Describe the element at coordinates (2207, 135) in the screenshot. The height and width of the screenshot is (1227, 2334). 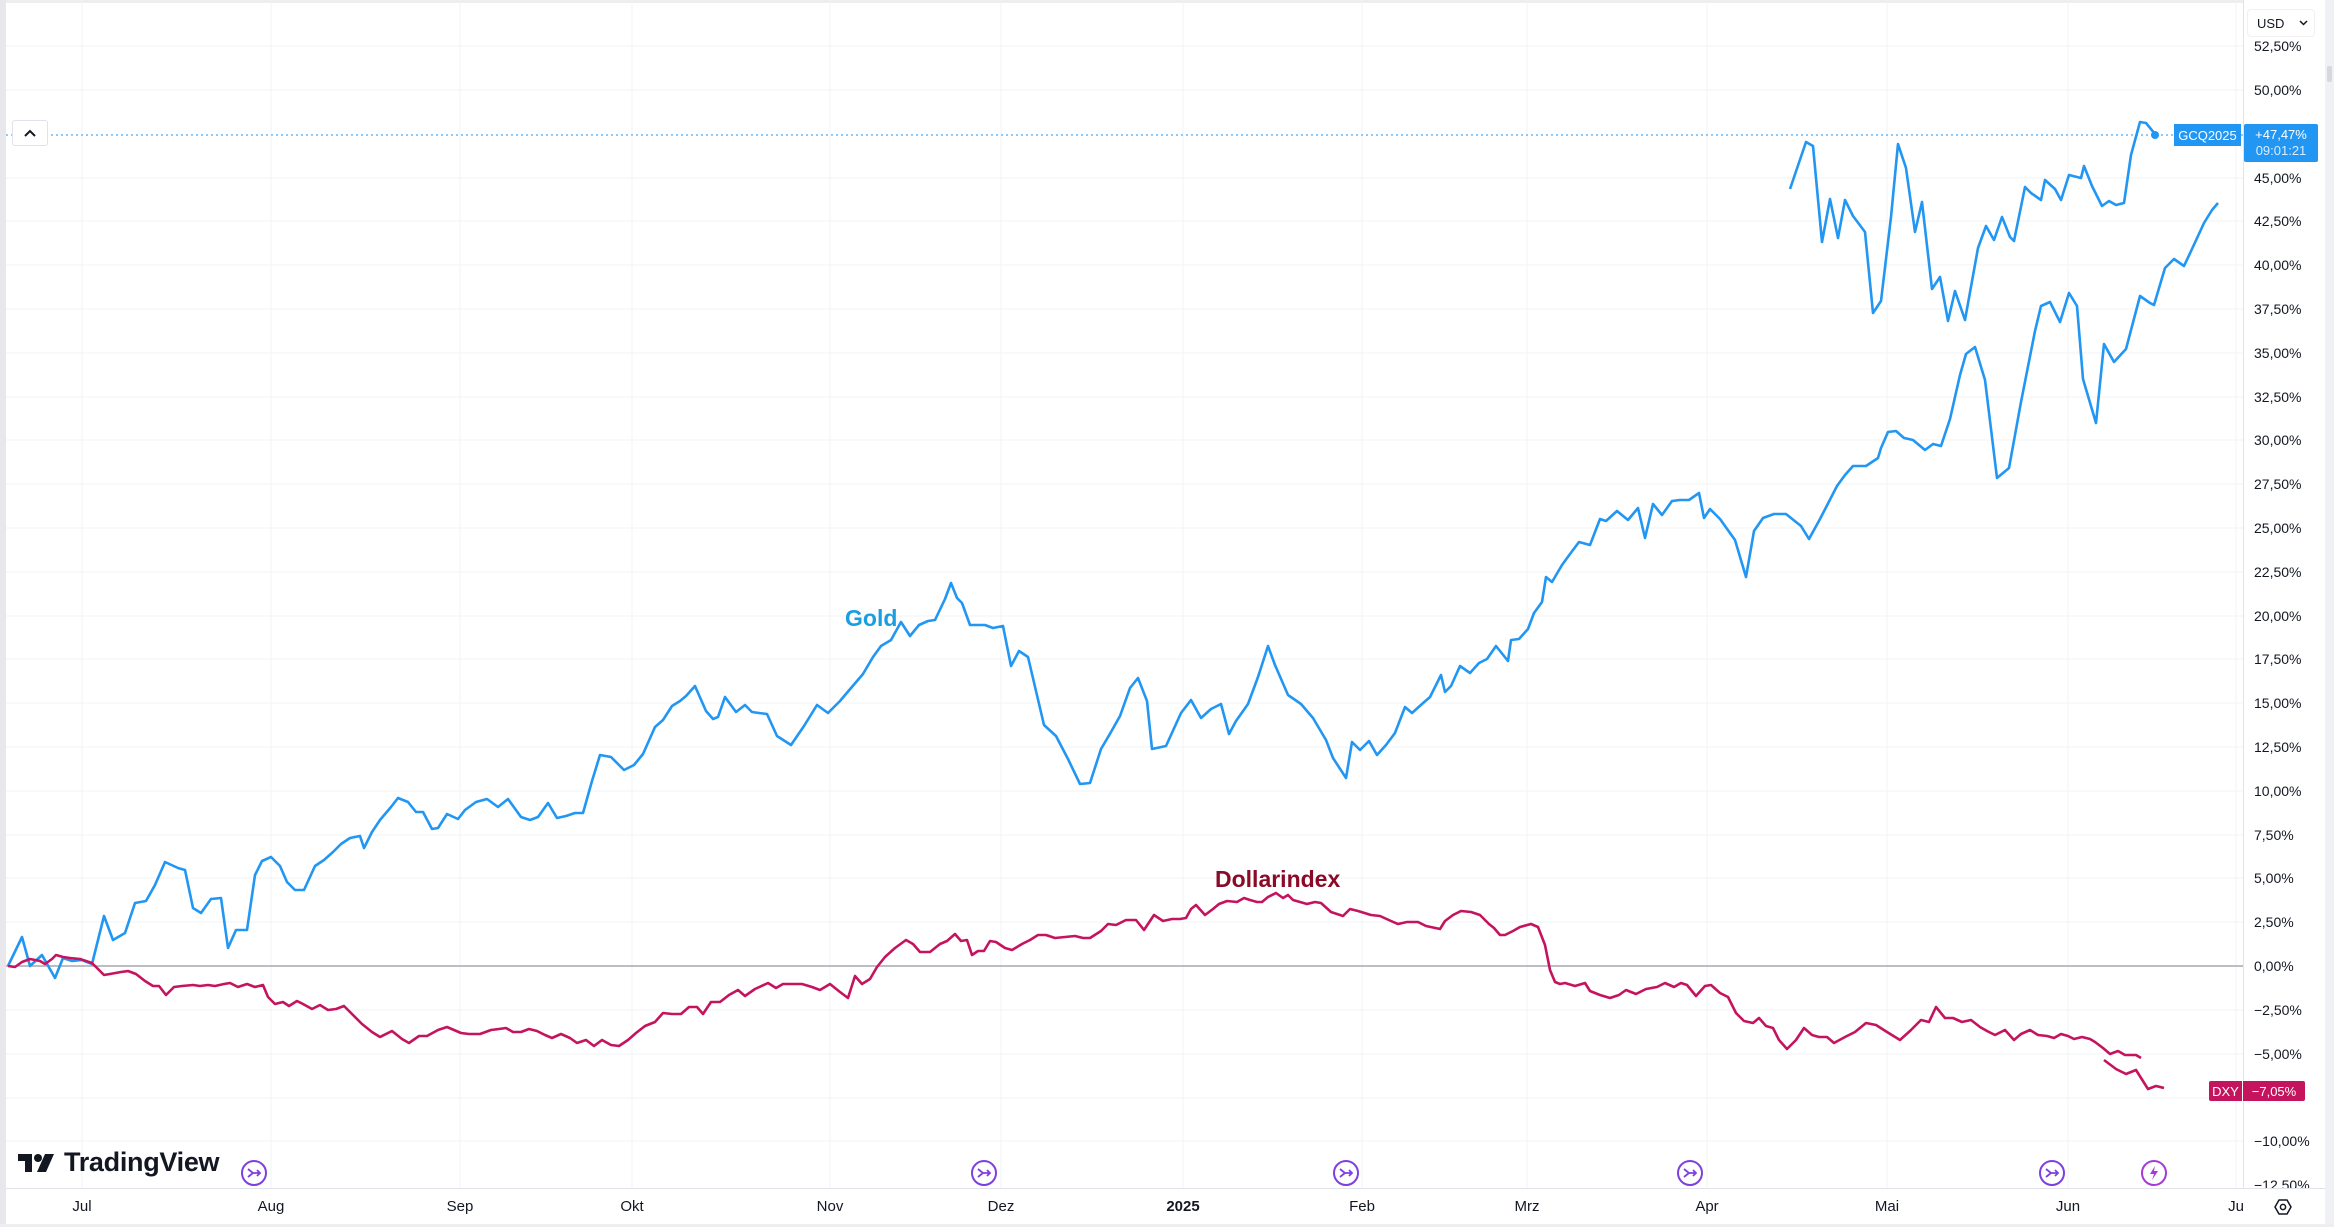
I see `gold-symbol-tag: GCQ2025` at that location.